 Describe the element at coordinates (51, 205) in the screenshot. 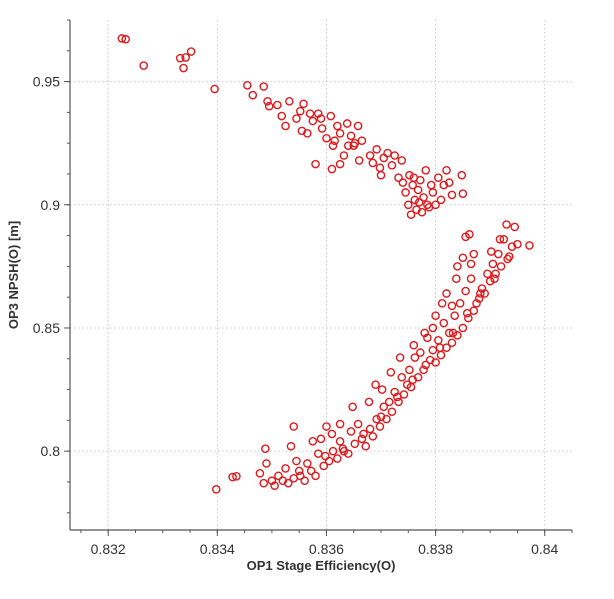

I see `y-tick-label: 0.9` at that location.